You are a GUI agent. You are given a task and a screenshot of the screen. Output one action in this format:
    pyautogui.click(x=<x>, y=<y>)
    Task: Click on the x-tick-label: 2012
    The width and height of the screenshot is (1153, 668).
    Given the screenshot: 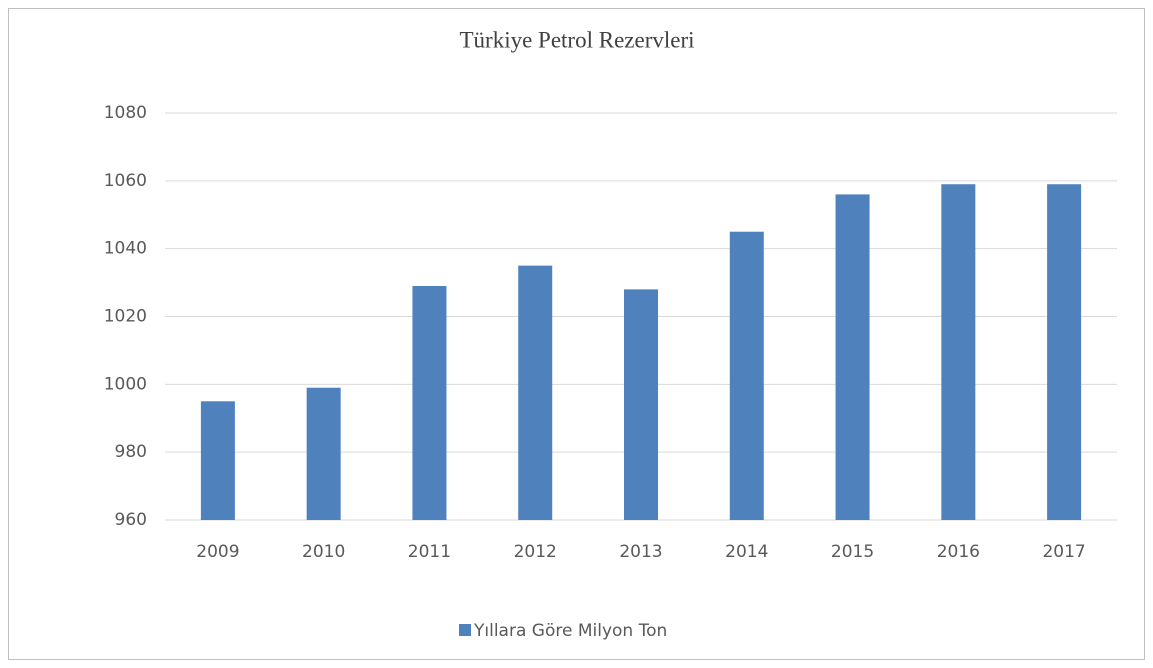 What is the action you would take?
    pyautogui.click(x=535, y=552)
    